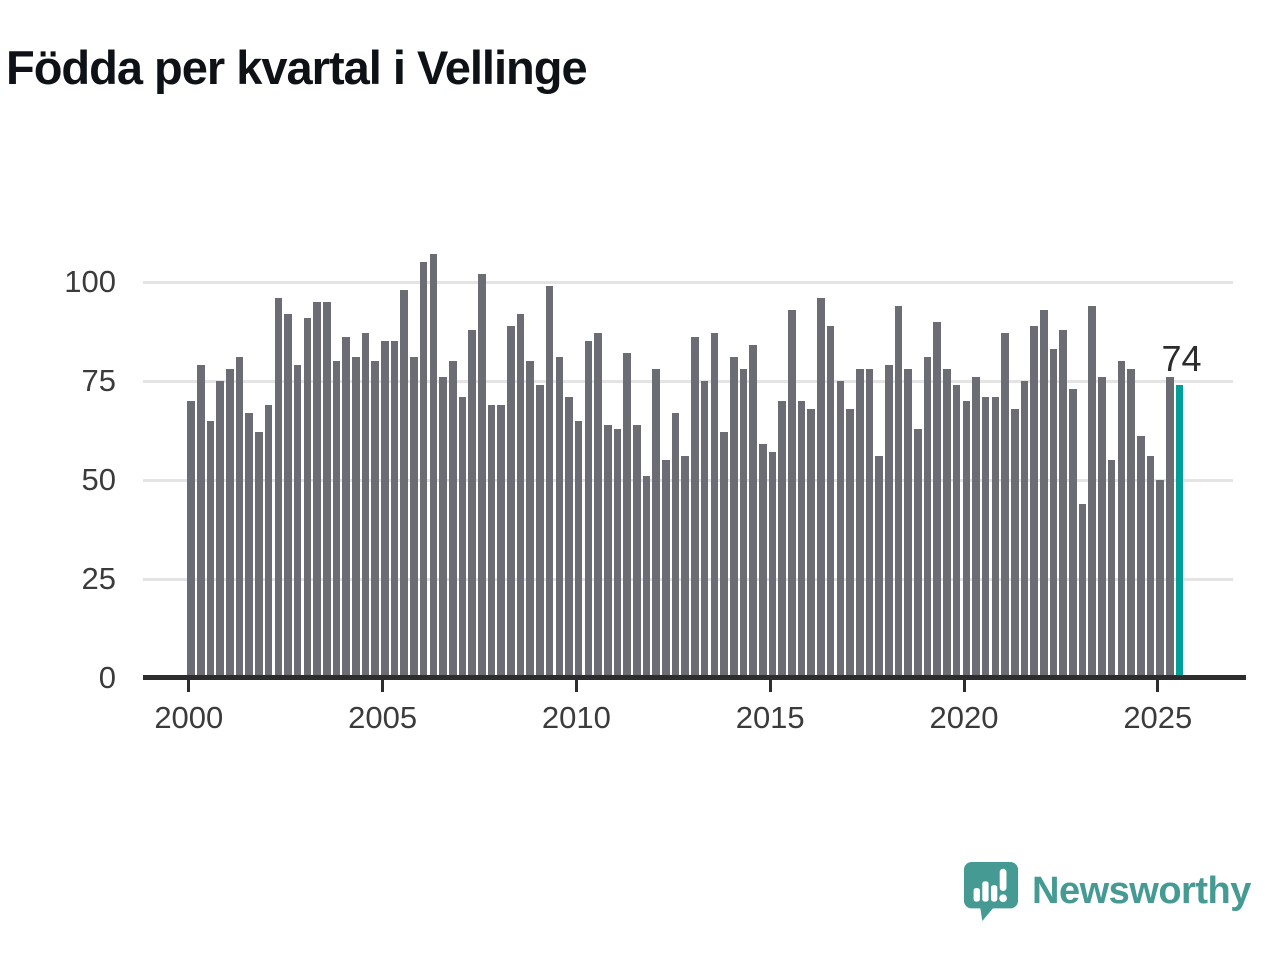 The image size is (1280, 960). I want to click on x-axis-line, so click(694, 677).